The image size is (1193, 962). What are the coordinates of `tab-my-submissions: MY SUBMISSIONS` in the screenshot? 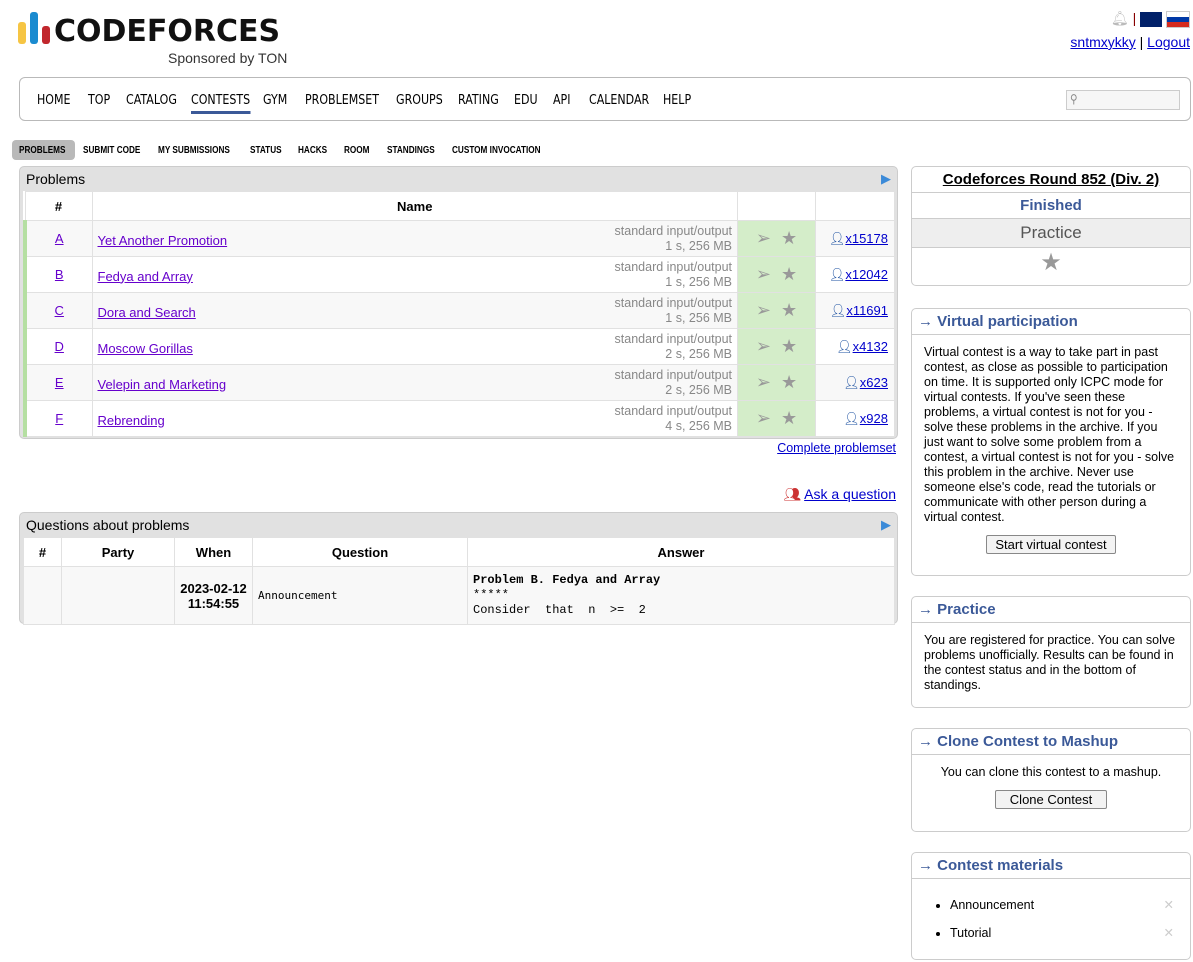 It's located at (194, 150).